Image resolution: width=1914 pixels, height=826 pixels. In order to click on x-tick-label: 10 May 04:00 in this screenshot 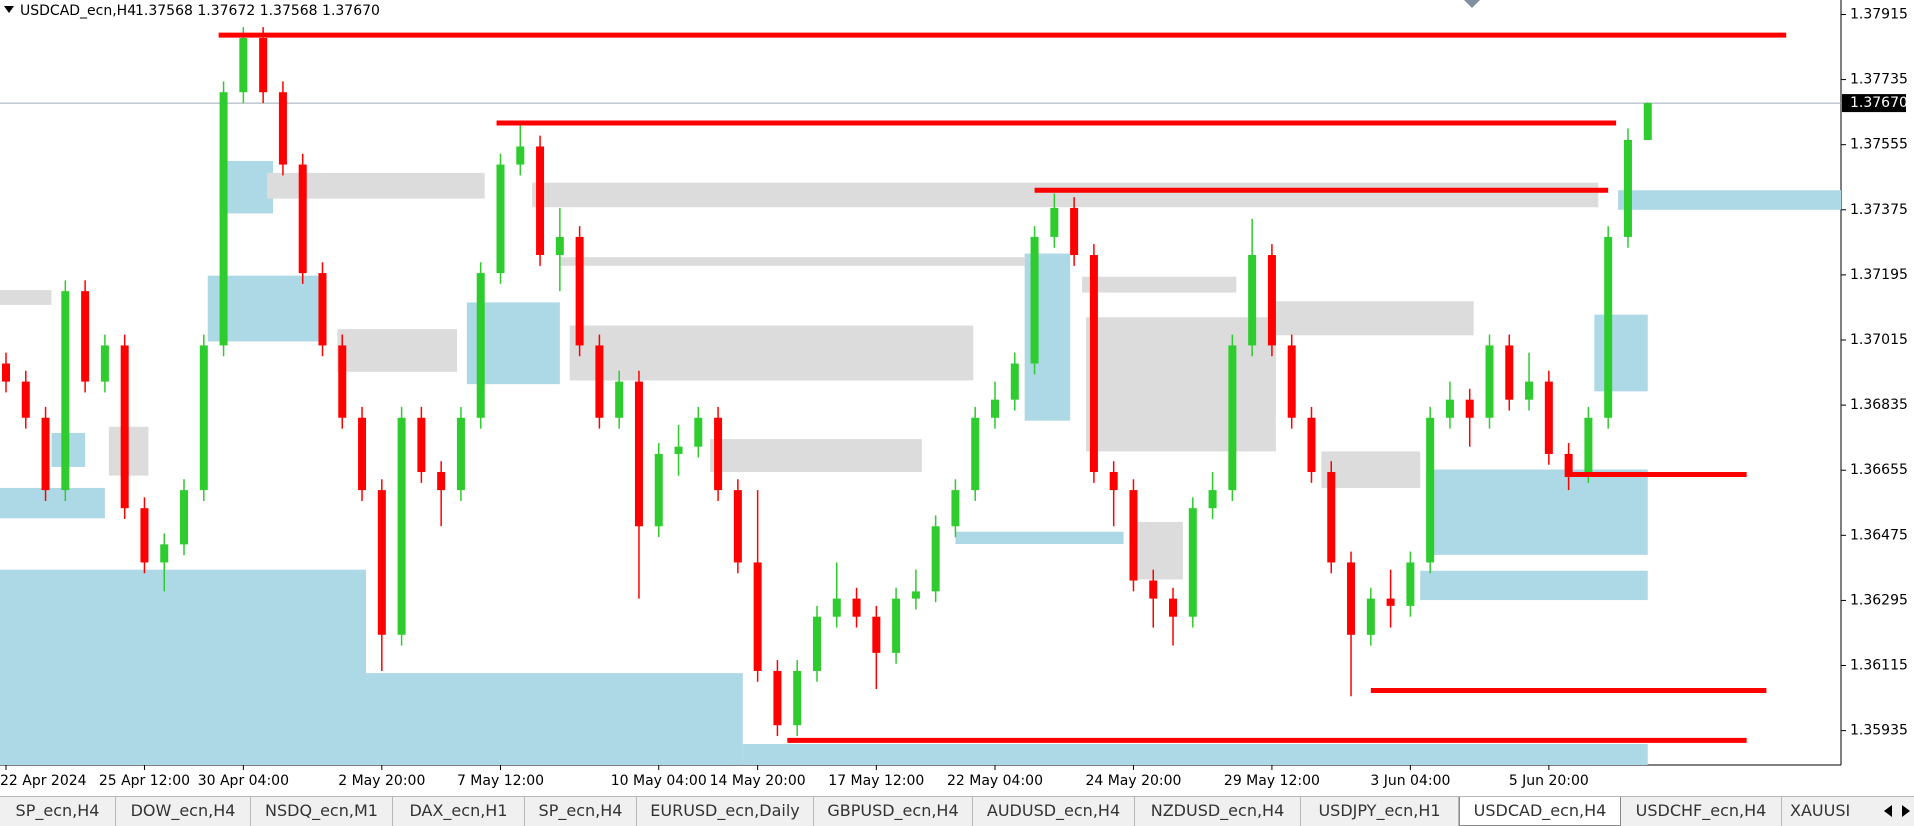, I will do `click(659, 781)`.